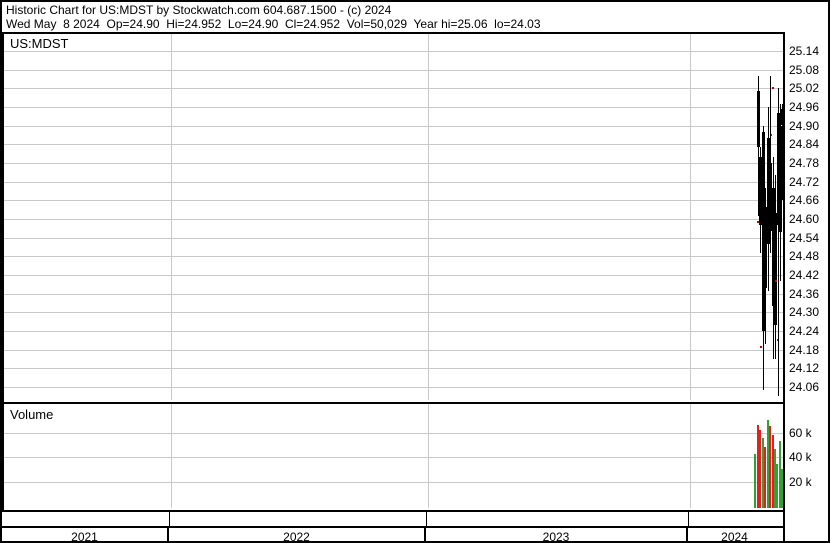  What do you see at coordinates (804, 107) in the screenshot?
I see `price-axis-label: 24.96` at bounding box center [804, 107].